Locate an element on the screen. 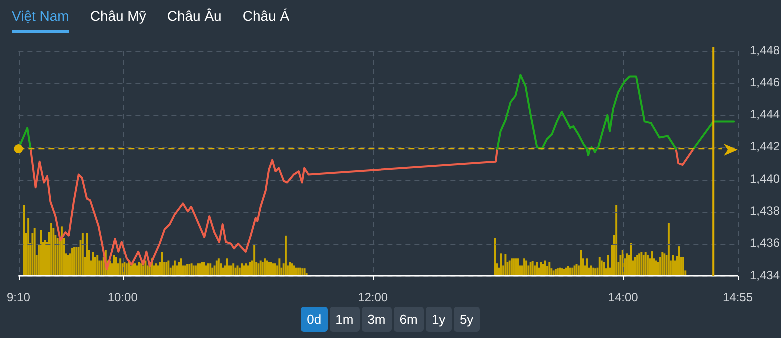  x-tick-label: 9:10 is located at coordinates (19, 297).